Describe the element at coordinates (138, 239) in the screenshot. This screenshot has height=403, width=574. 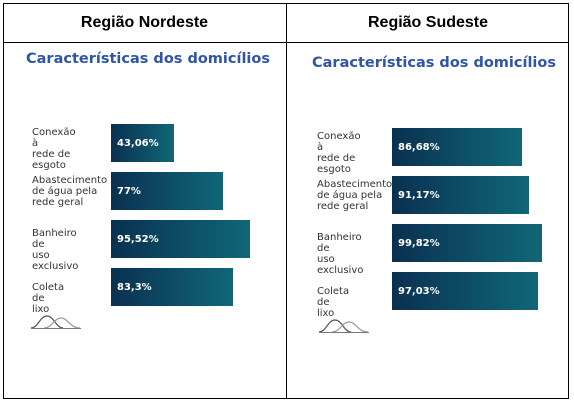
I see `data-label: 95,52%` at that location.